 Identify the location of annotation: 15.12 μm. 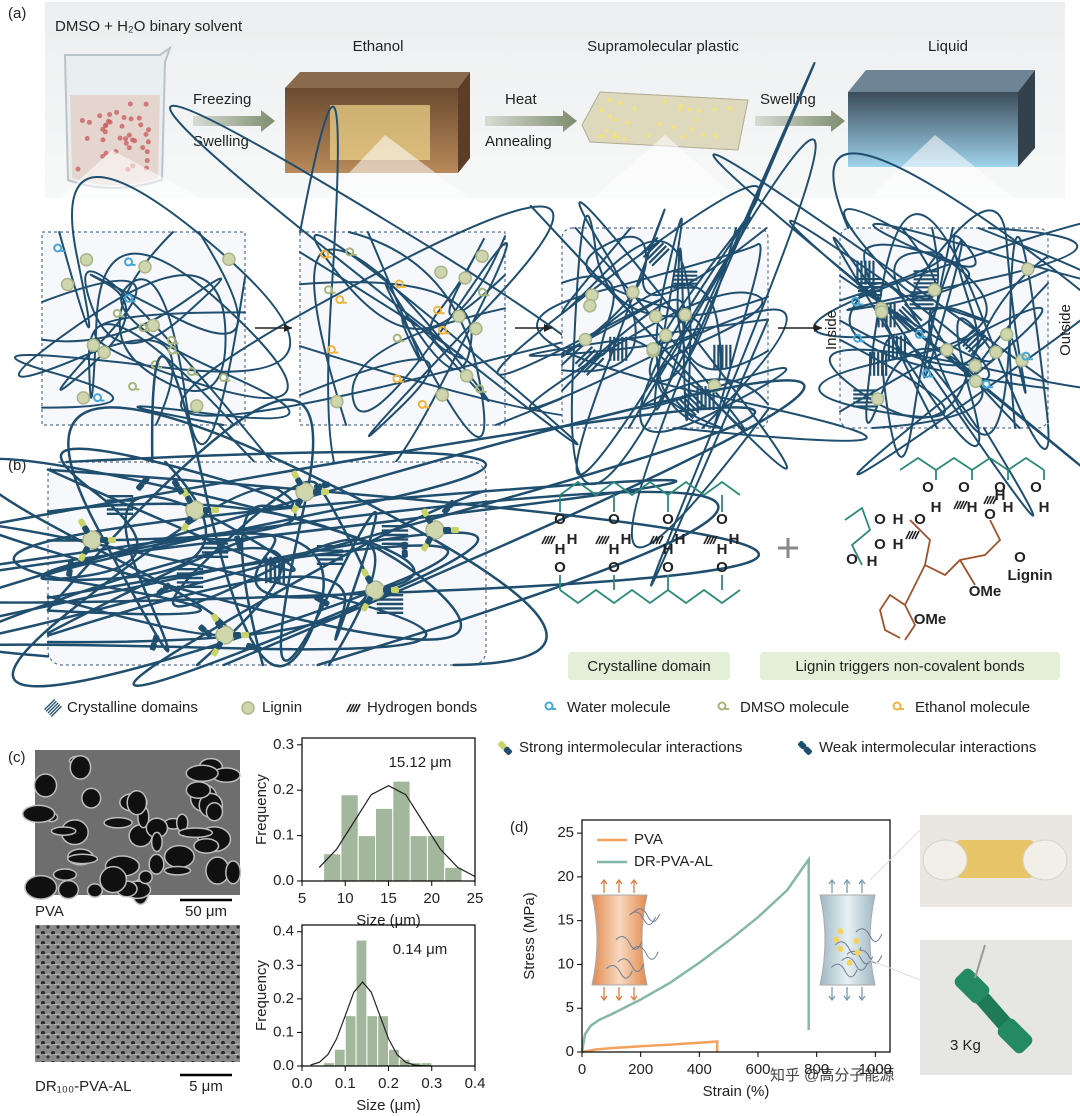
(420, 762).